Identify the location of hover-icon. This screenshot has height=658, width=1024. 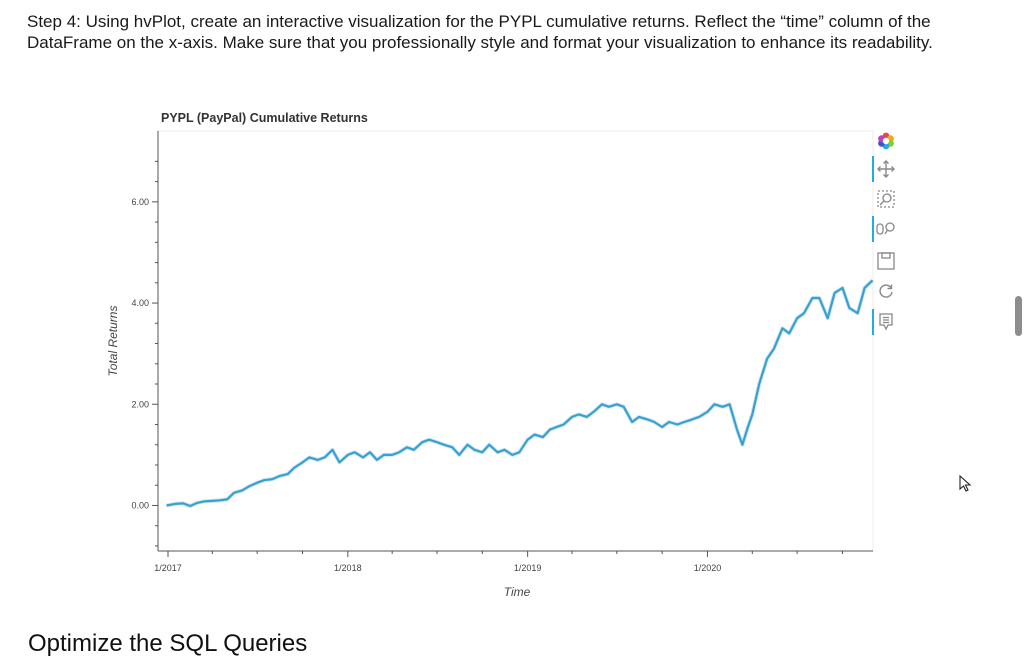
(886, 322).